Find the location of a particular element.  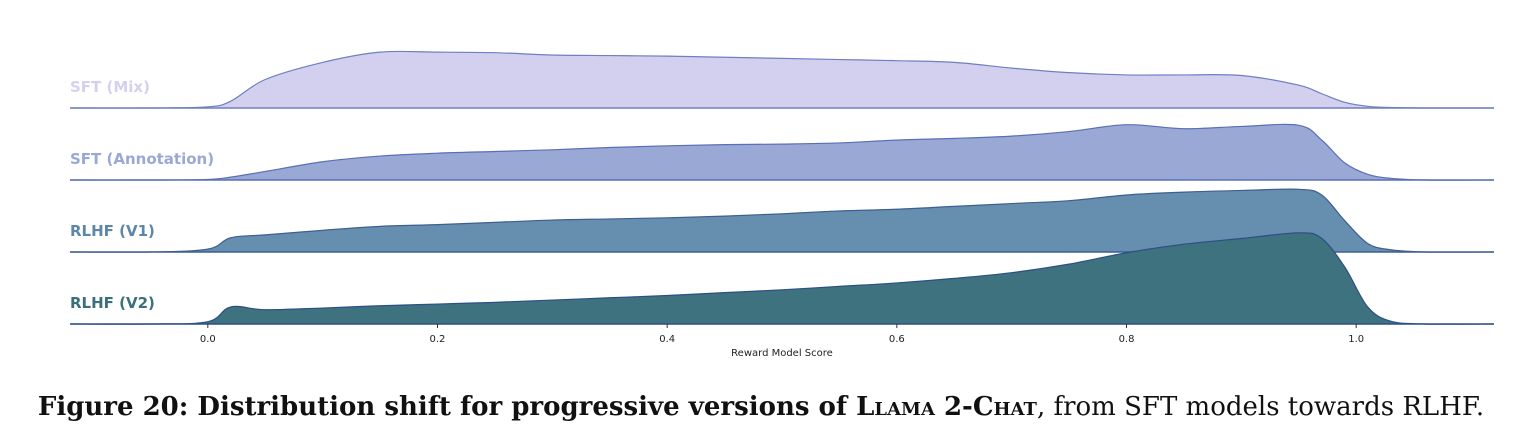

x-tick-label: 1.0 is located at coordinates (1356, 339).